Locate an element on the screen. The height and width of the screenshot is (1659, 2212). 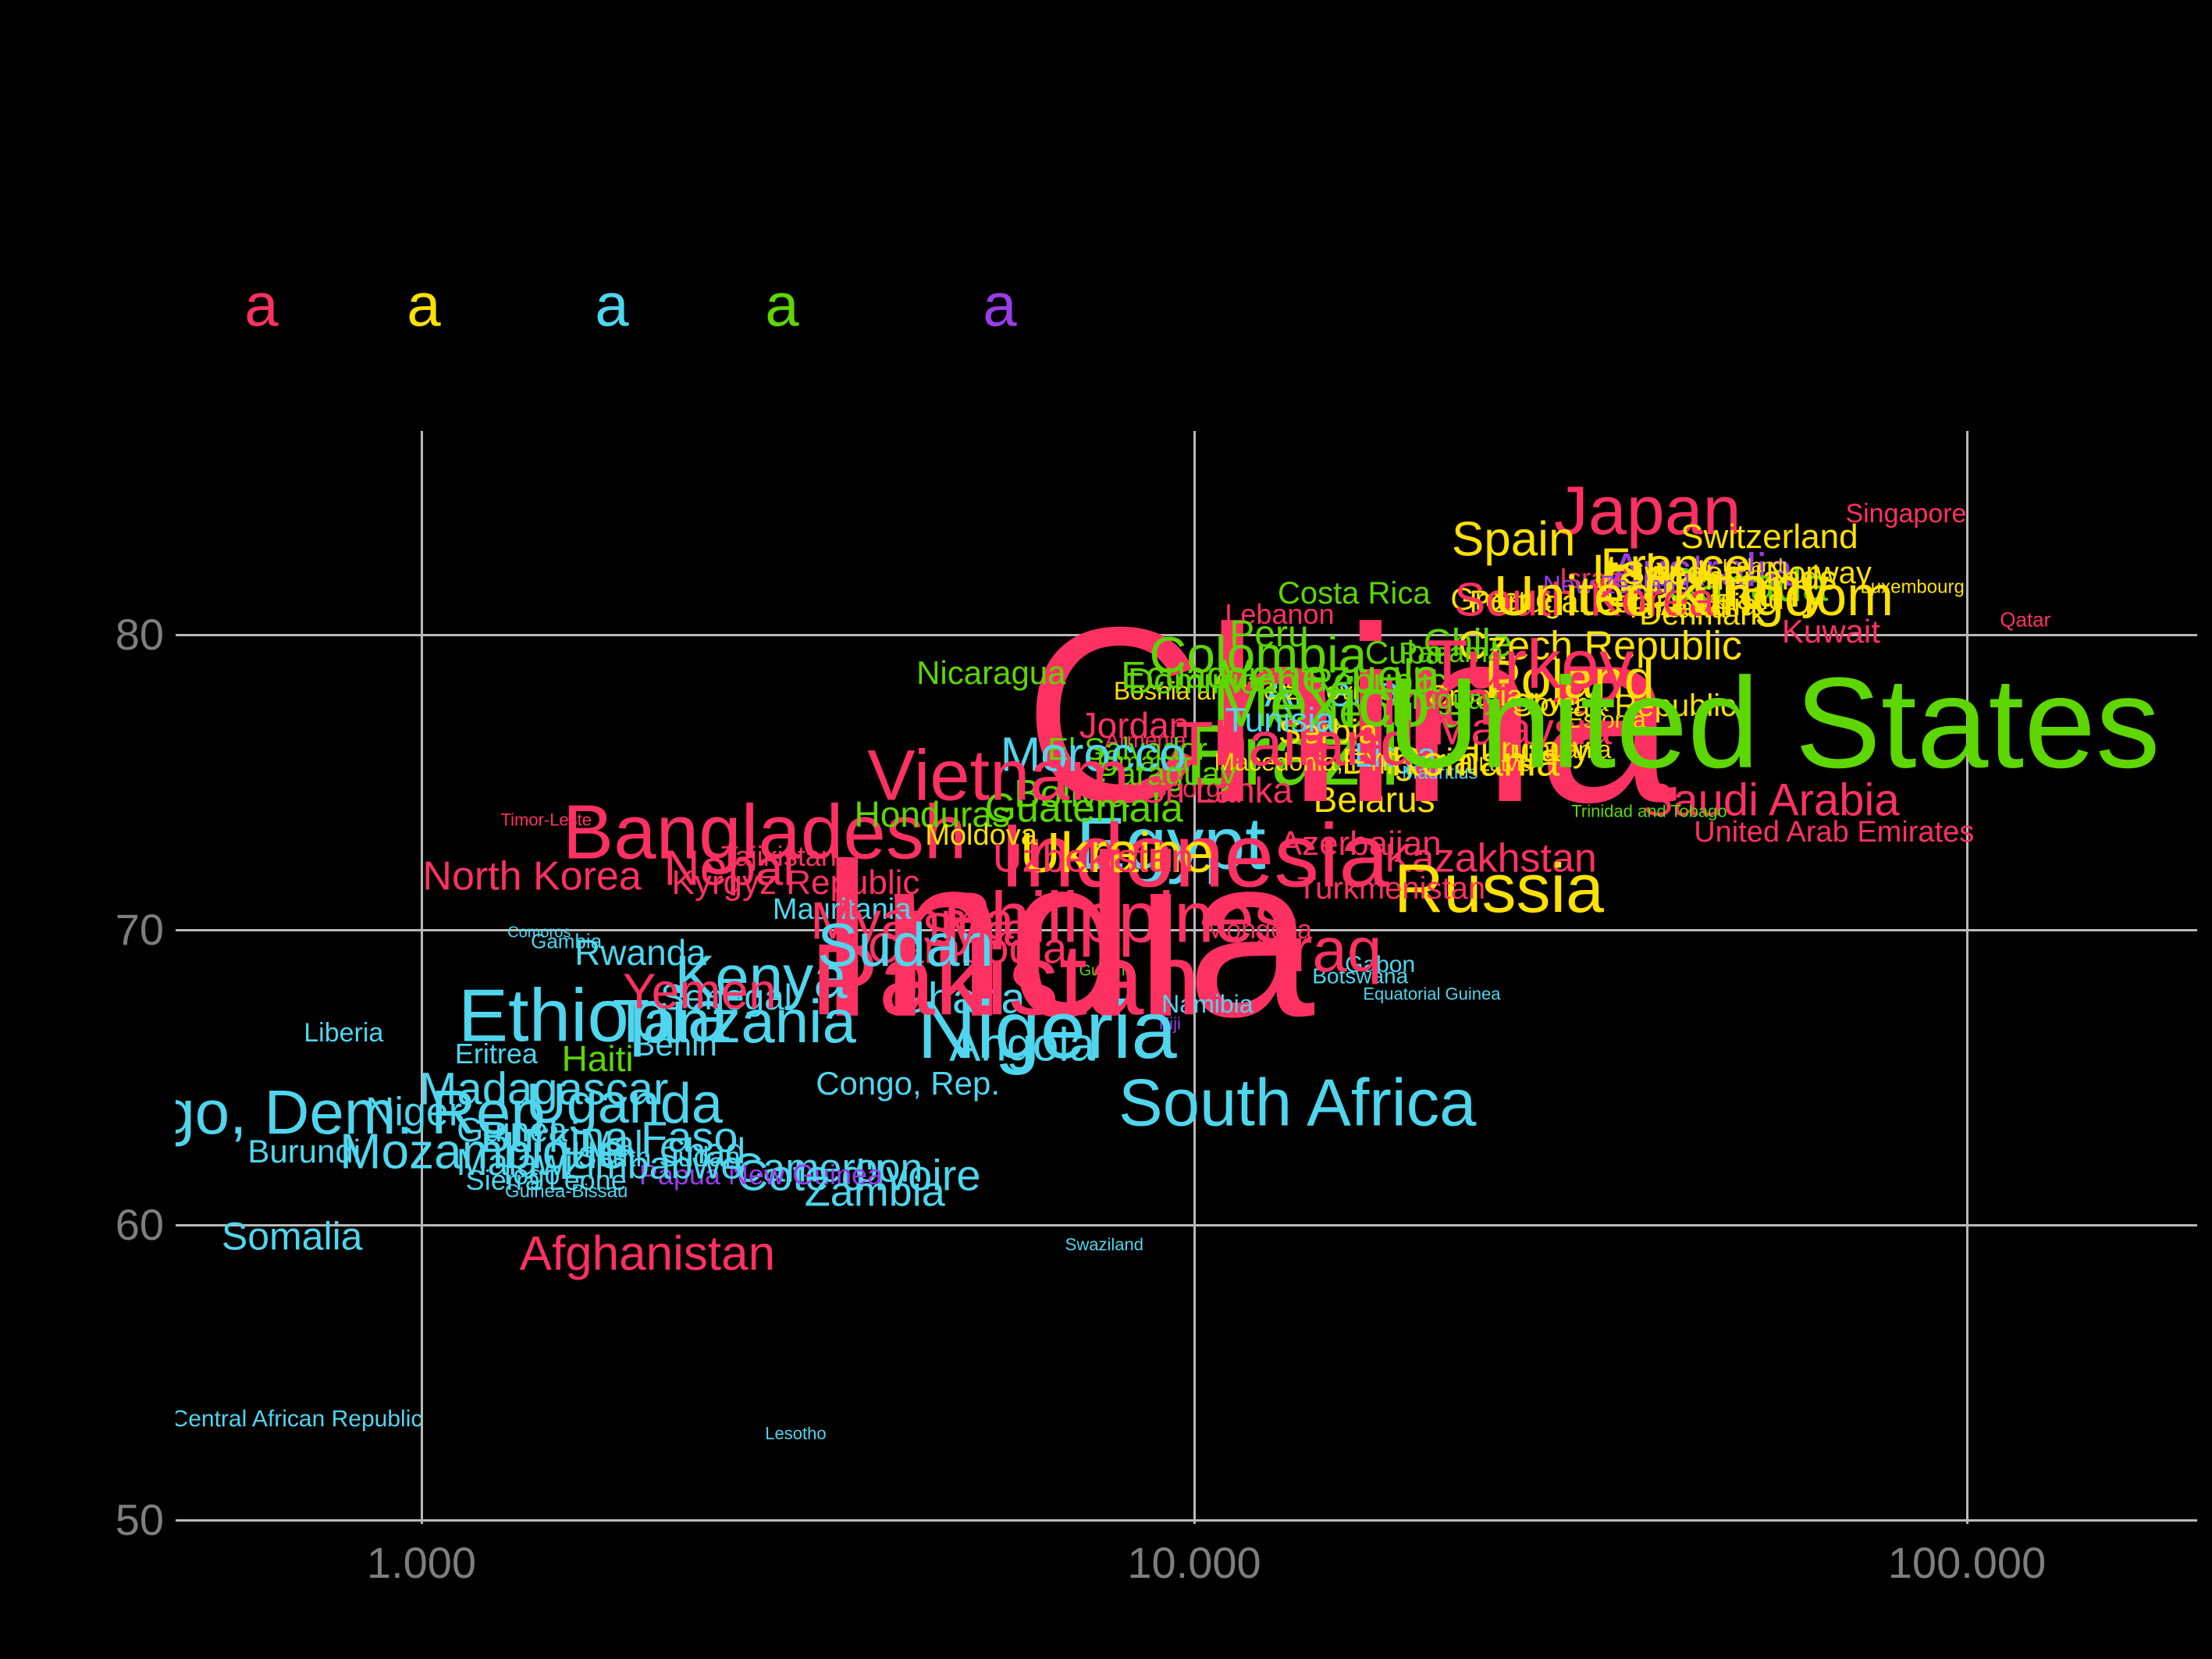
country-label-equatorial-guinea: Equatorial Guinea is located at coordinates (1432, 994).